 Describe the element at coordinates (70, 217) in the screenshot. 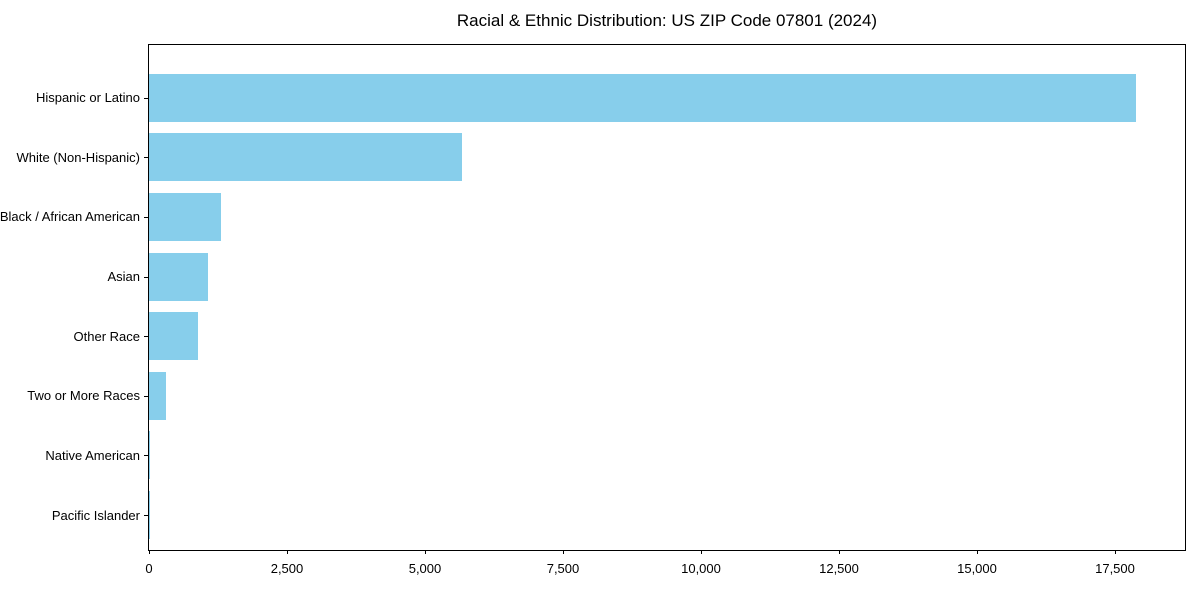

I see `y-tick-label: Black / African American` at that location.